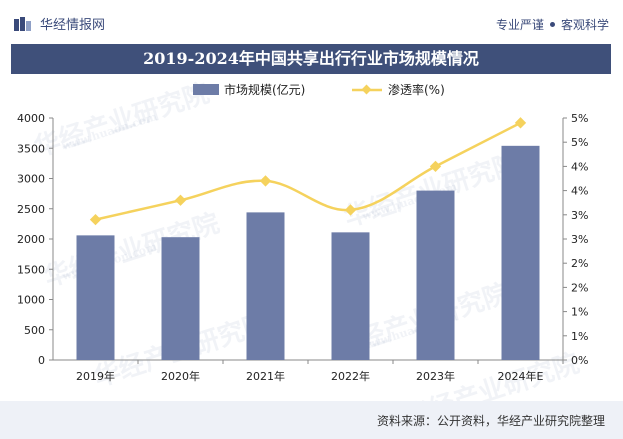 The image size is (623, 439). Describe the element at coordinates (264, 89) in the screenshot. I see `legend-bar-label: 市场规模(亿元)` at that location.